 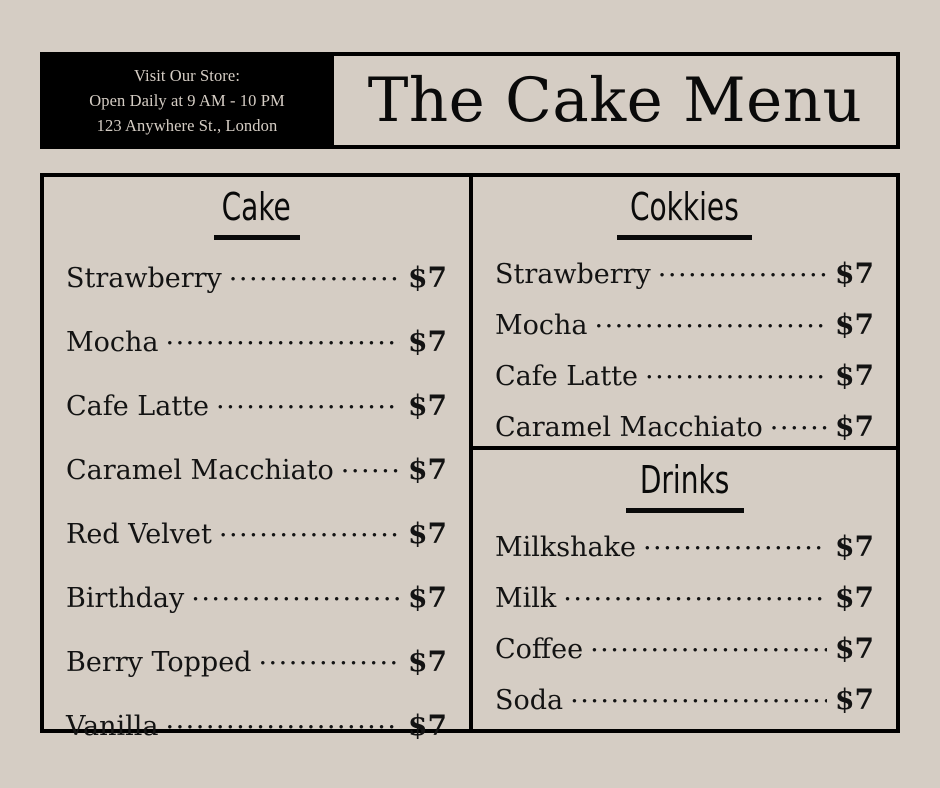 I want to click on page-title: The Cake Menu, so click(x=615, y=100).